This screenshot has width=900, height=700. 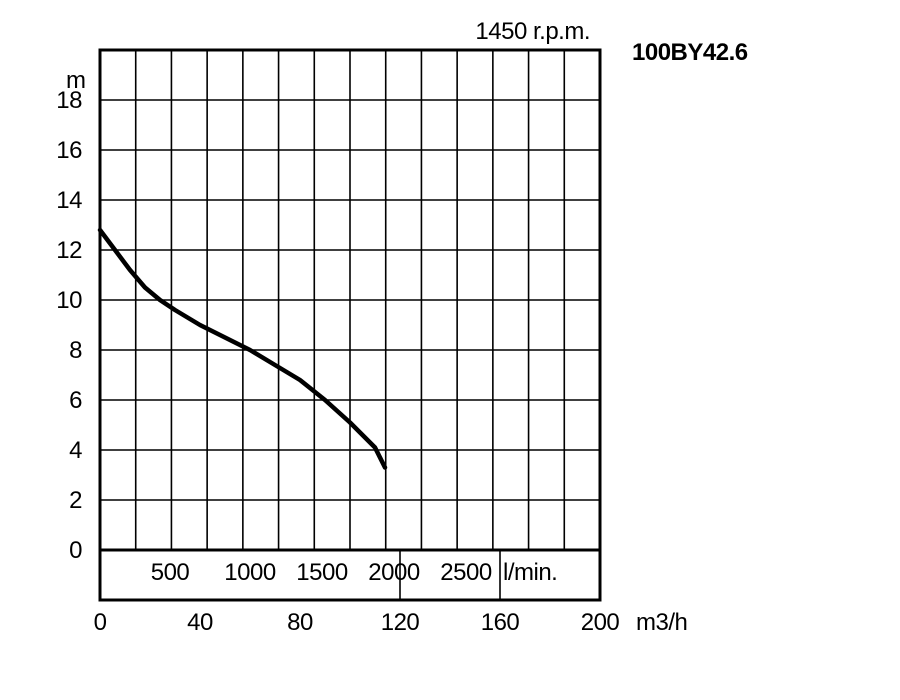 What do you see at coordinates (661, 622) in the screenshot?
I see `x-axis-label: m3/h` at bounding box center [661, 622].